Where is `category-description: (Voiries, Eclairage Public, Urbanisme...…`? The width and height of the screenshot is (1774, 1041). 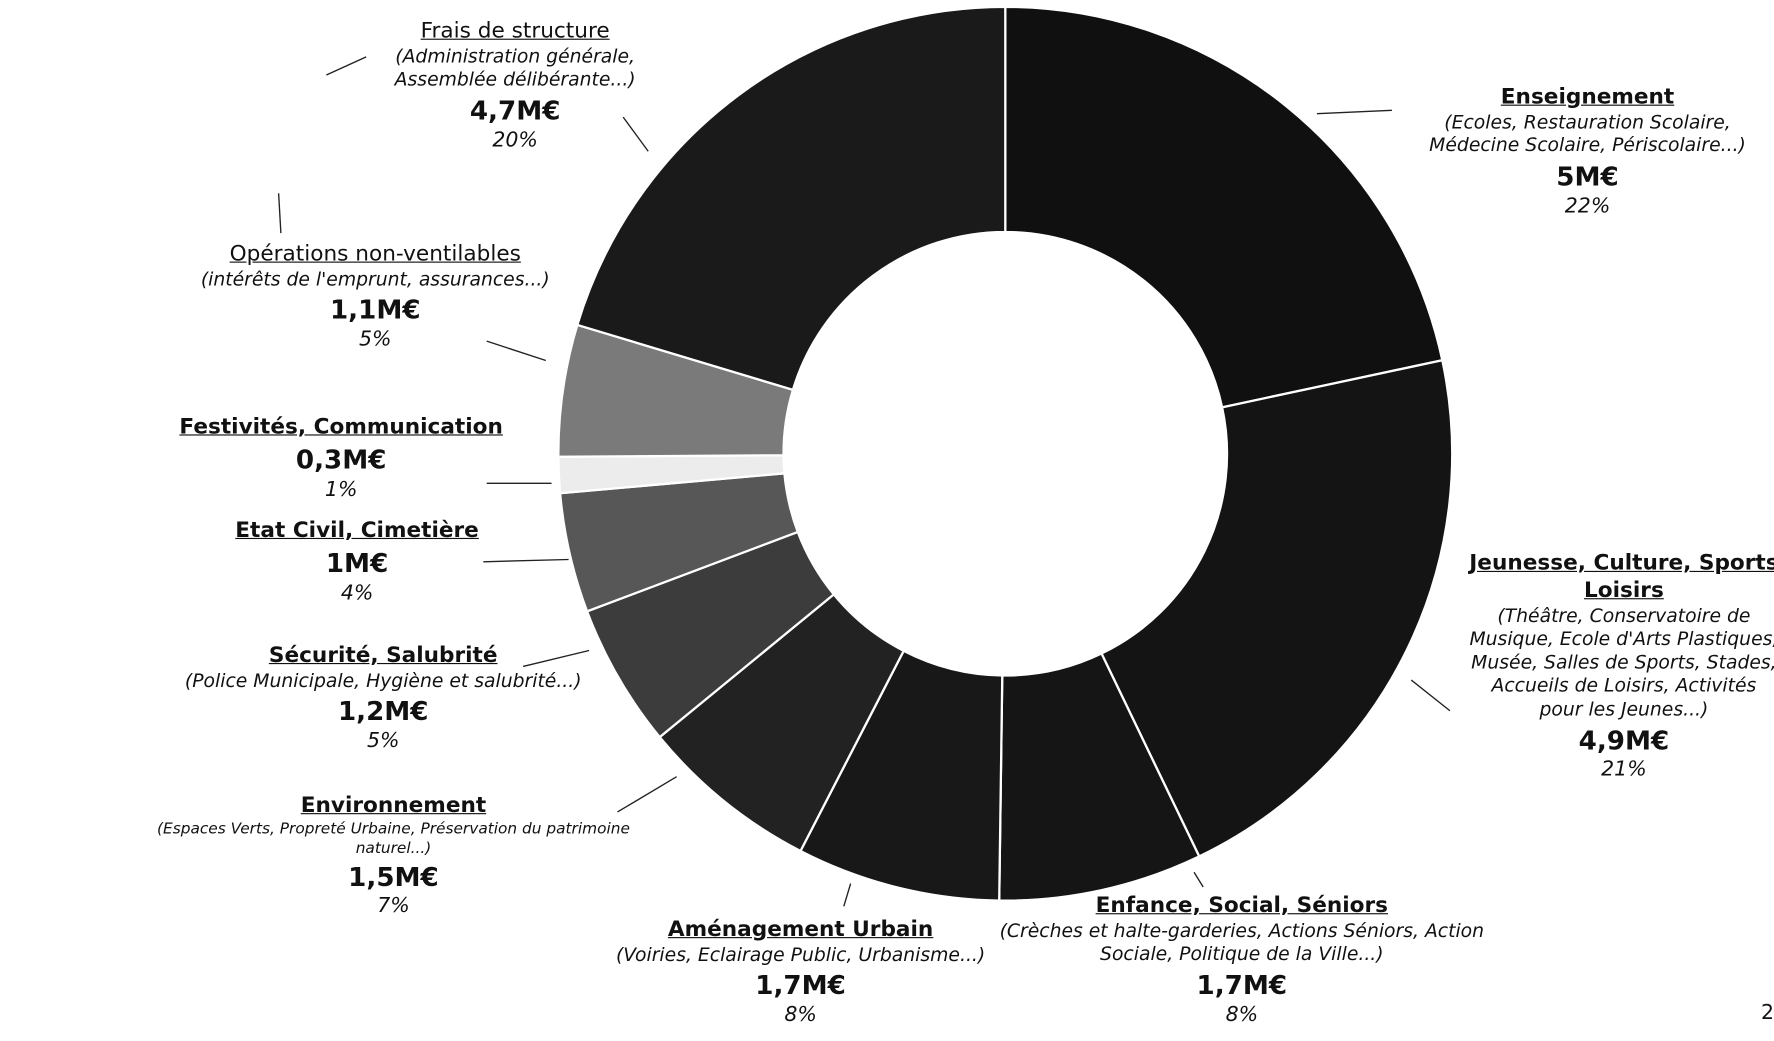 category-description: (Voiries, Eclairage Public, Urbanisme...… is located at coordinates (800, 954).